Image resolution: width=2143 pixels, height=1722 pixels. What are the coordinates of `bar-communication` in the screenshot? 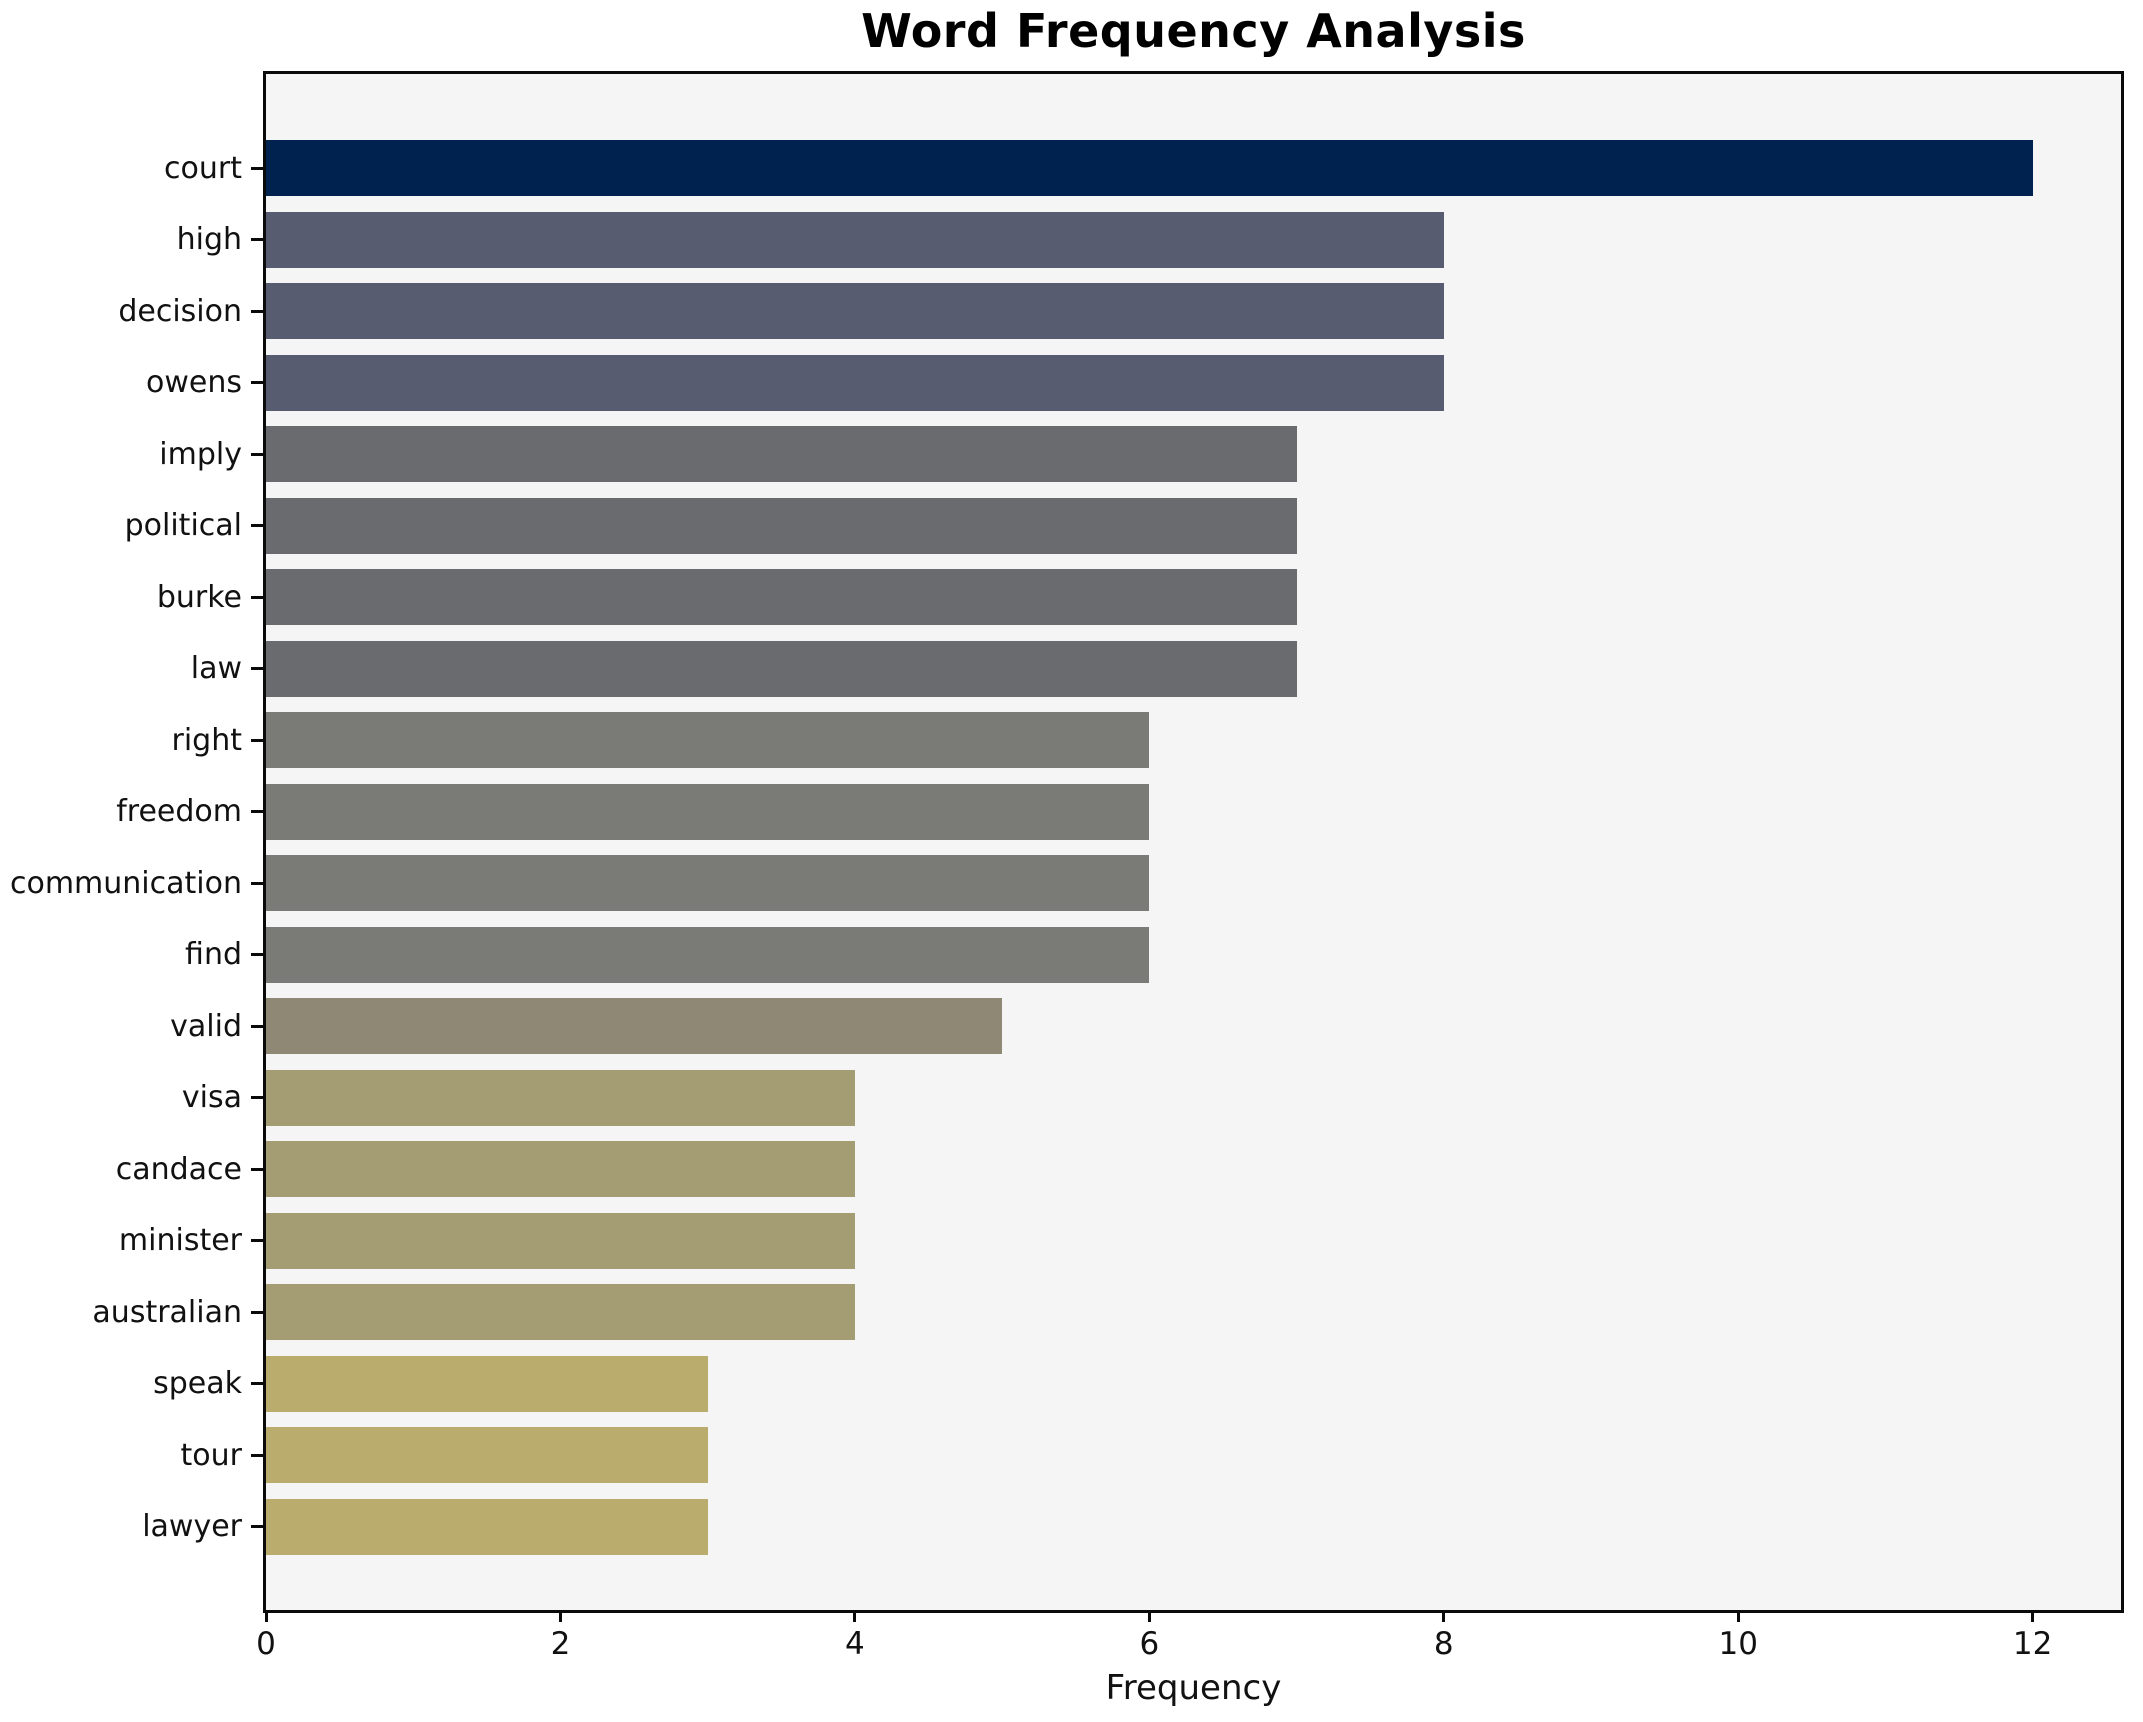 It's located at (708, 883).